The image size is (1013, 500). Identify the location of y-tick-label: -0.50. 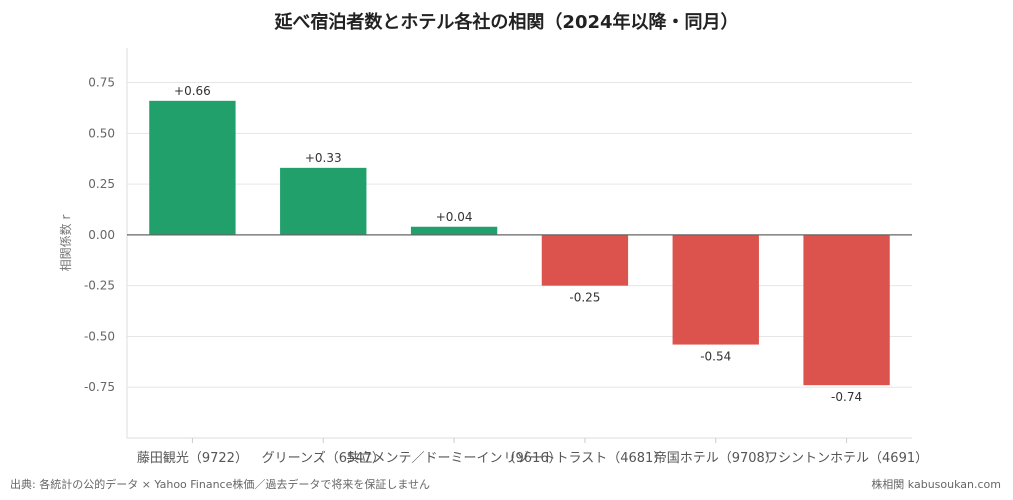
(99, 336).